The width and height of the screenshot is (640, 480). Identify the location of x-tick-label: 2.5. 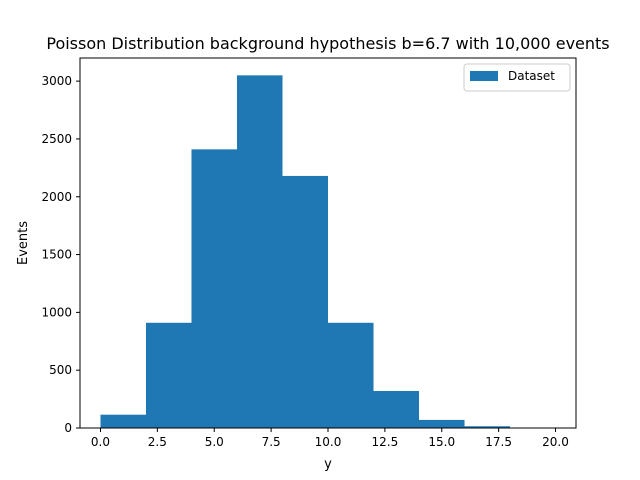
(157, 442).